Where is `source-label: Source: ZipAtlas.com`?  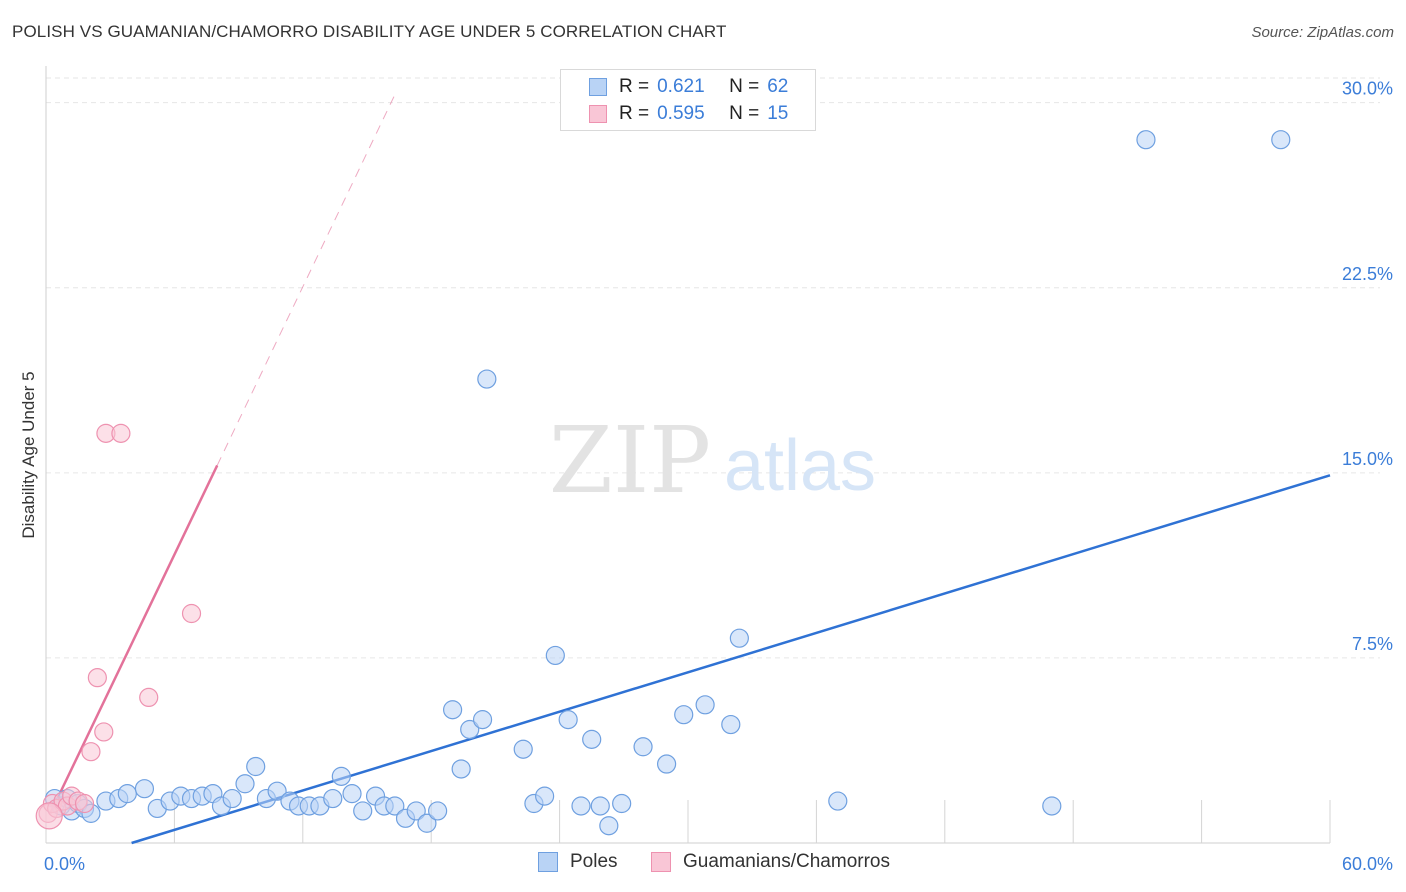 source-label: Source: ZipAtlas.com is located at coordinates (1322, 32).